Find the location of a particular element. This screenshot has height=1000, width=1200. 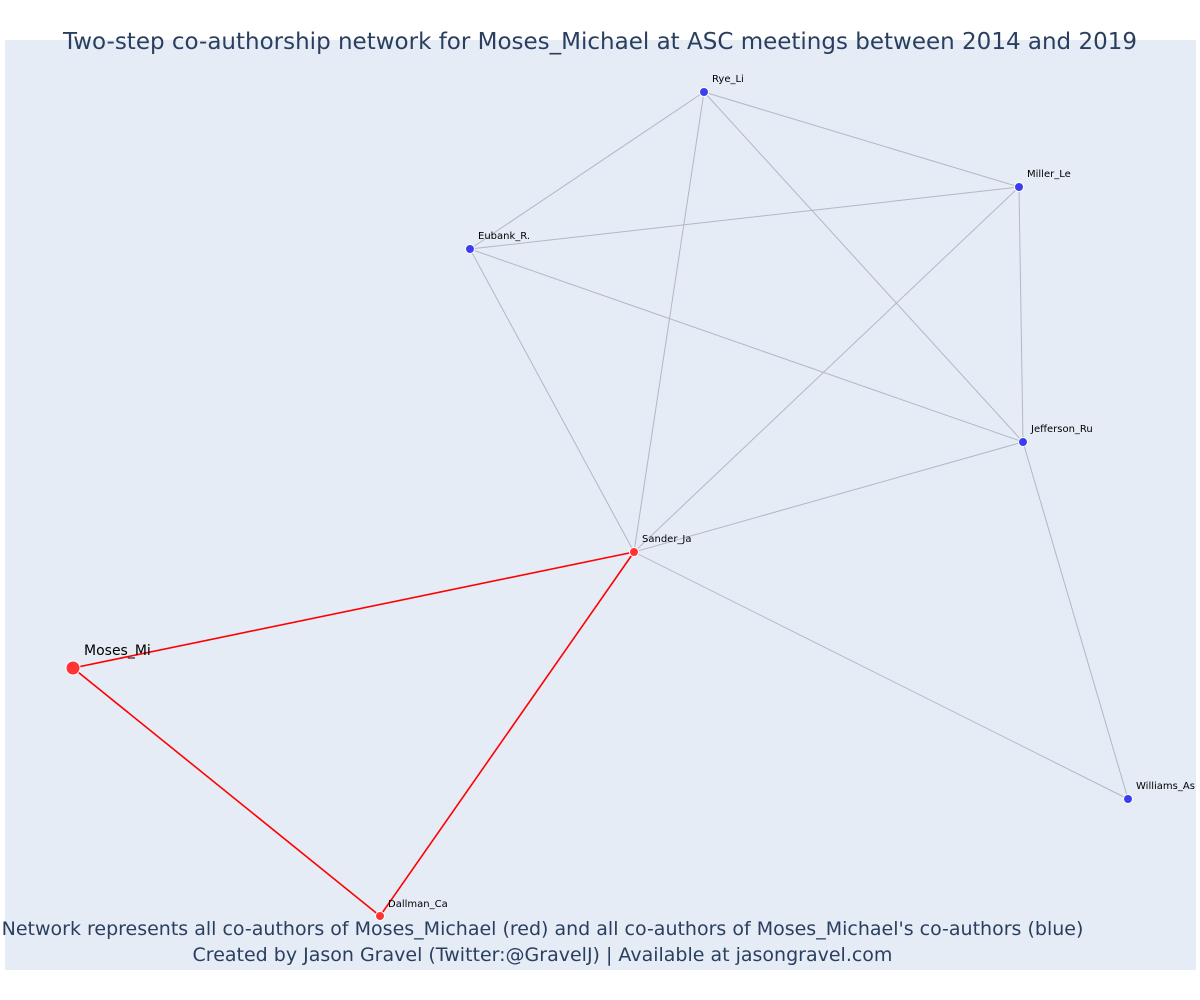

node-label-jefferson: Jefferson_Ru is located at coordinates (1061, 429).